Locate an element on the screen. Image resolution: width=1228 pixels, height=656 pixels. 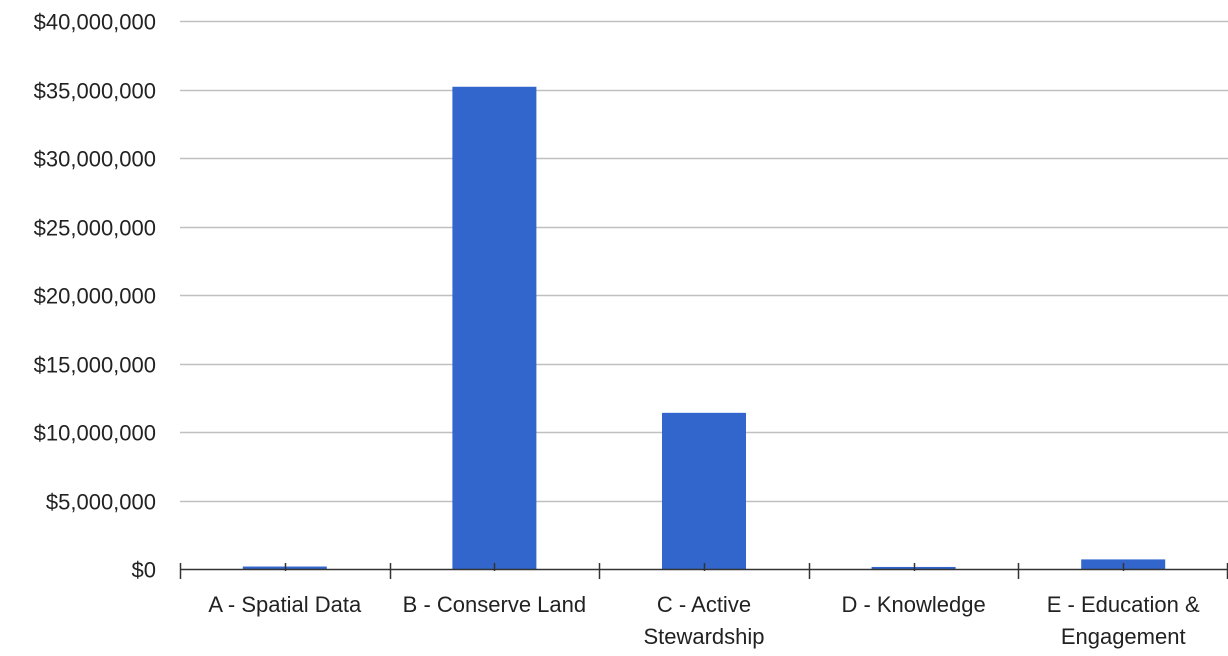
y-tick-label: $0 is located at coordinates (144, 570).